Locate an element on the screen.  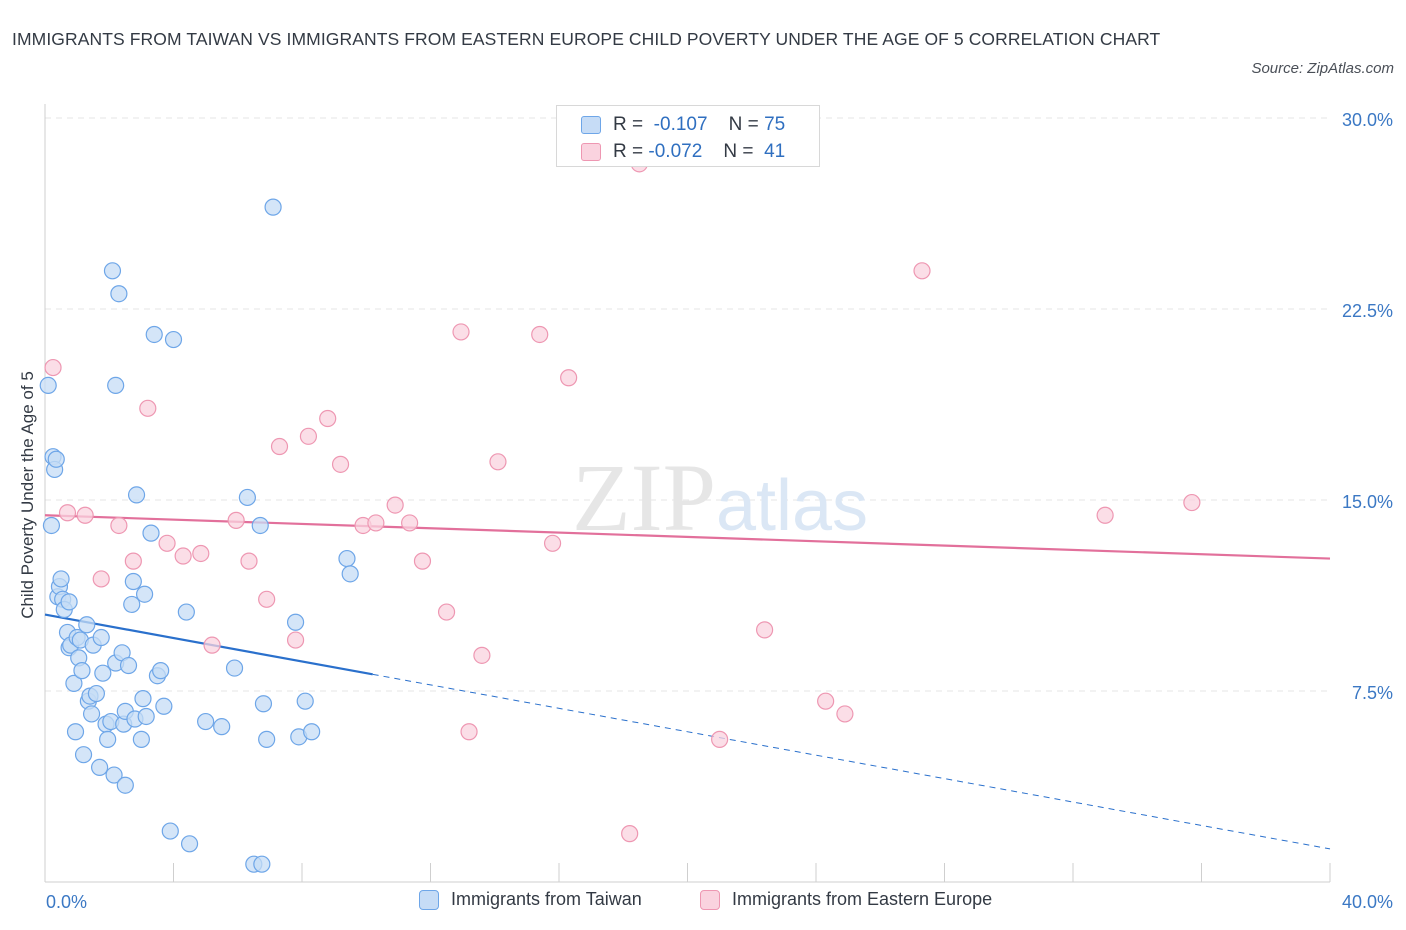
r-value-eastern-europe: -0.072 is located at coordinates (675, 151).